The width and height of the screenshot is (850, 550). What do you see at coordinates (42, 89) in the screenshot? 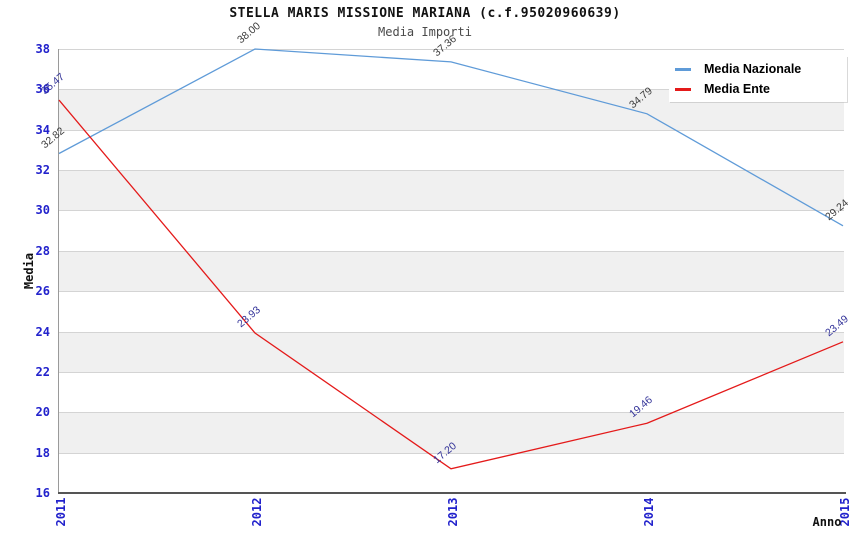
I see `y-tick-label: 36` at bounding box center [42, 89].